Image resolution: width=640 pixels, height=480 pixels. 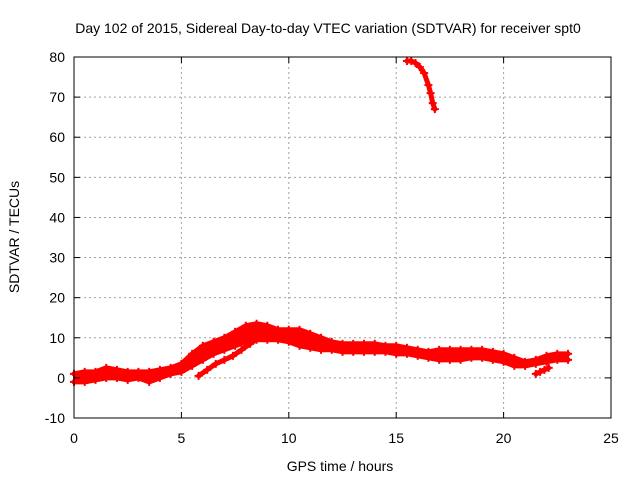 I want to click on y-tick-label: 80, so click(x=57, y=57).